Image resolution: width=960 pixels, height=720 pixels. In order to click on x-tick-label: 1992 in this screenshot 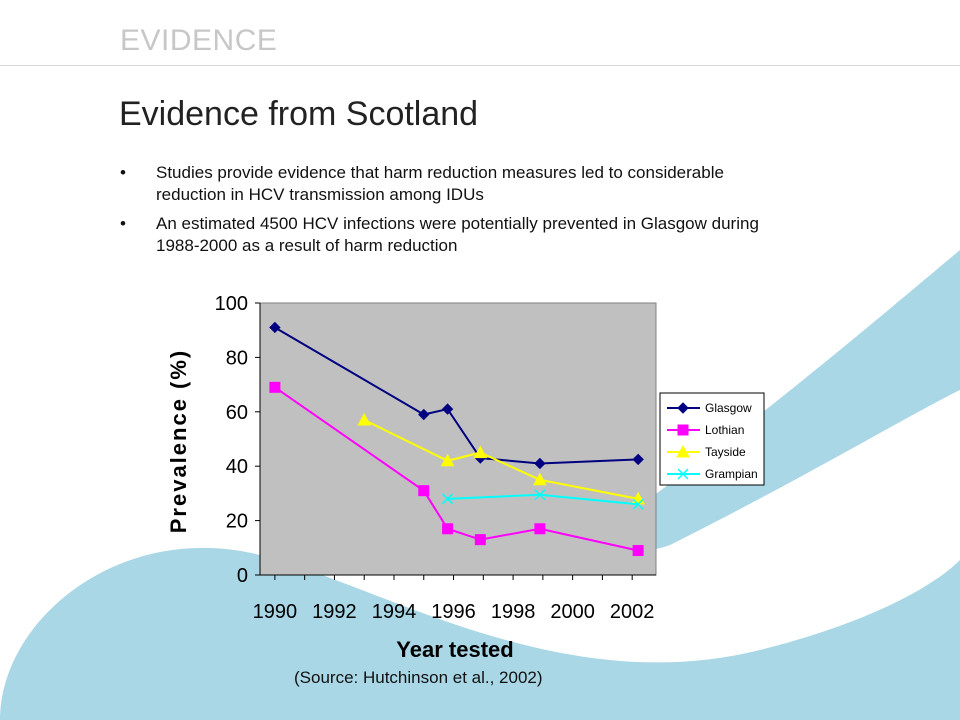, I will do `click(334, 612)`.